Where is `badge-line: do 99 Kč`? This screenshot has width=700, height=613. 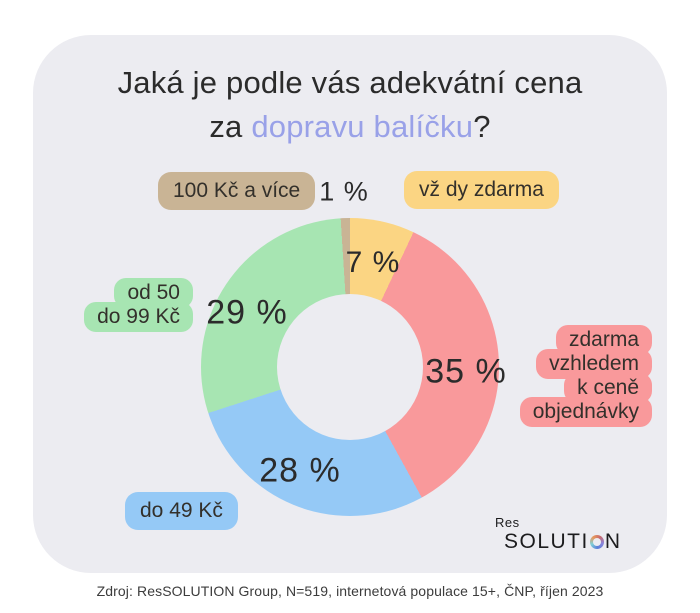
badge-line: do 99 Kč is located at coordinates (138, 317).